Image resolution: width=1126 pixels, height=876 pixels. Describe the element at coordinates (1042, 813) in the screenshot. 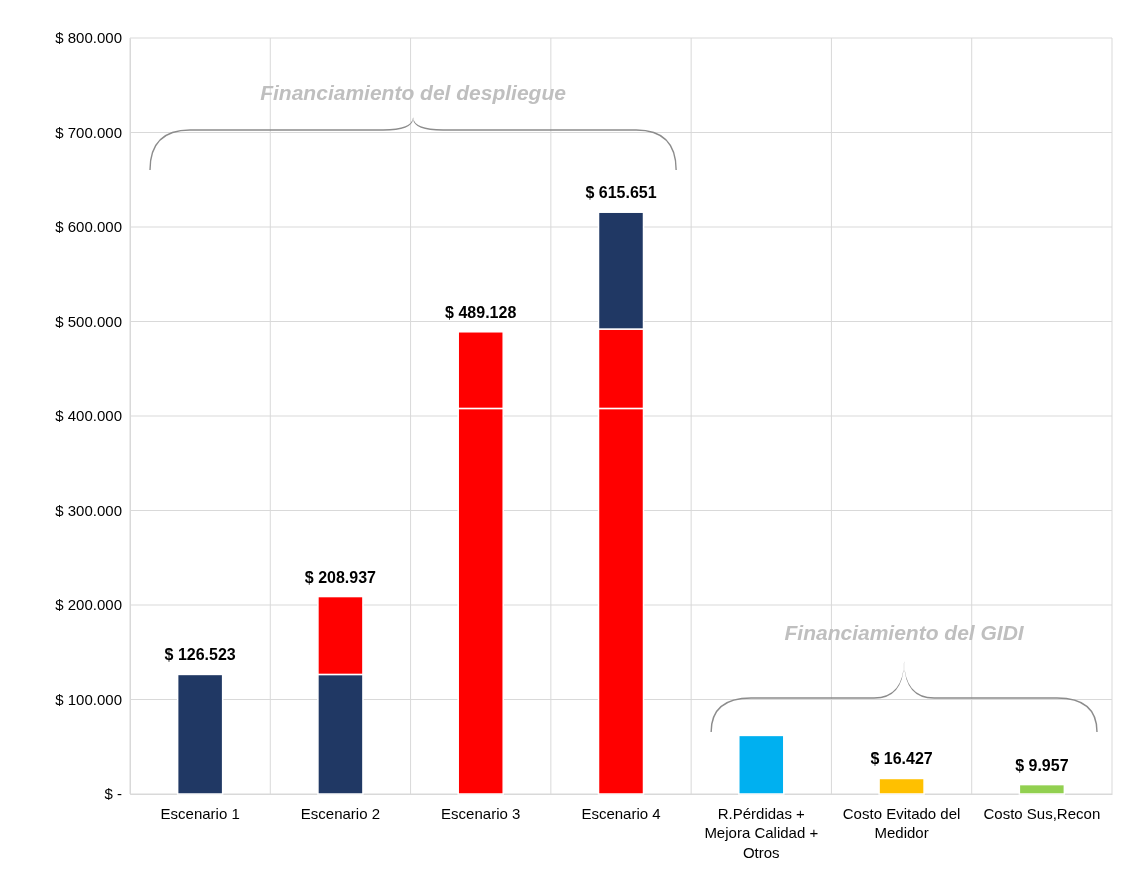

I see `x-tick-label: Costo Sus,Recon` at that location.